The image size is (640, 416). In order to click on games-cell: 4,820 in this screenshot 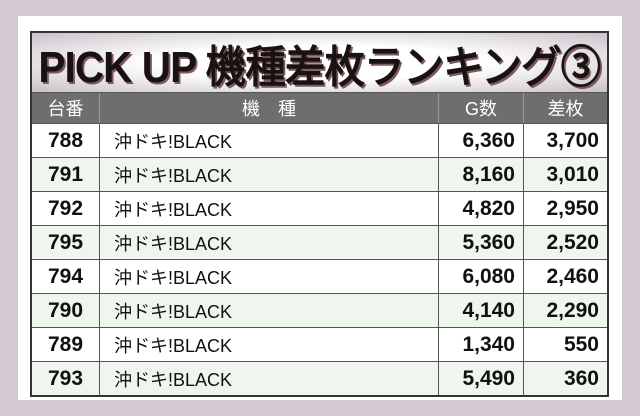, I will do `click(480, 208)`.